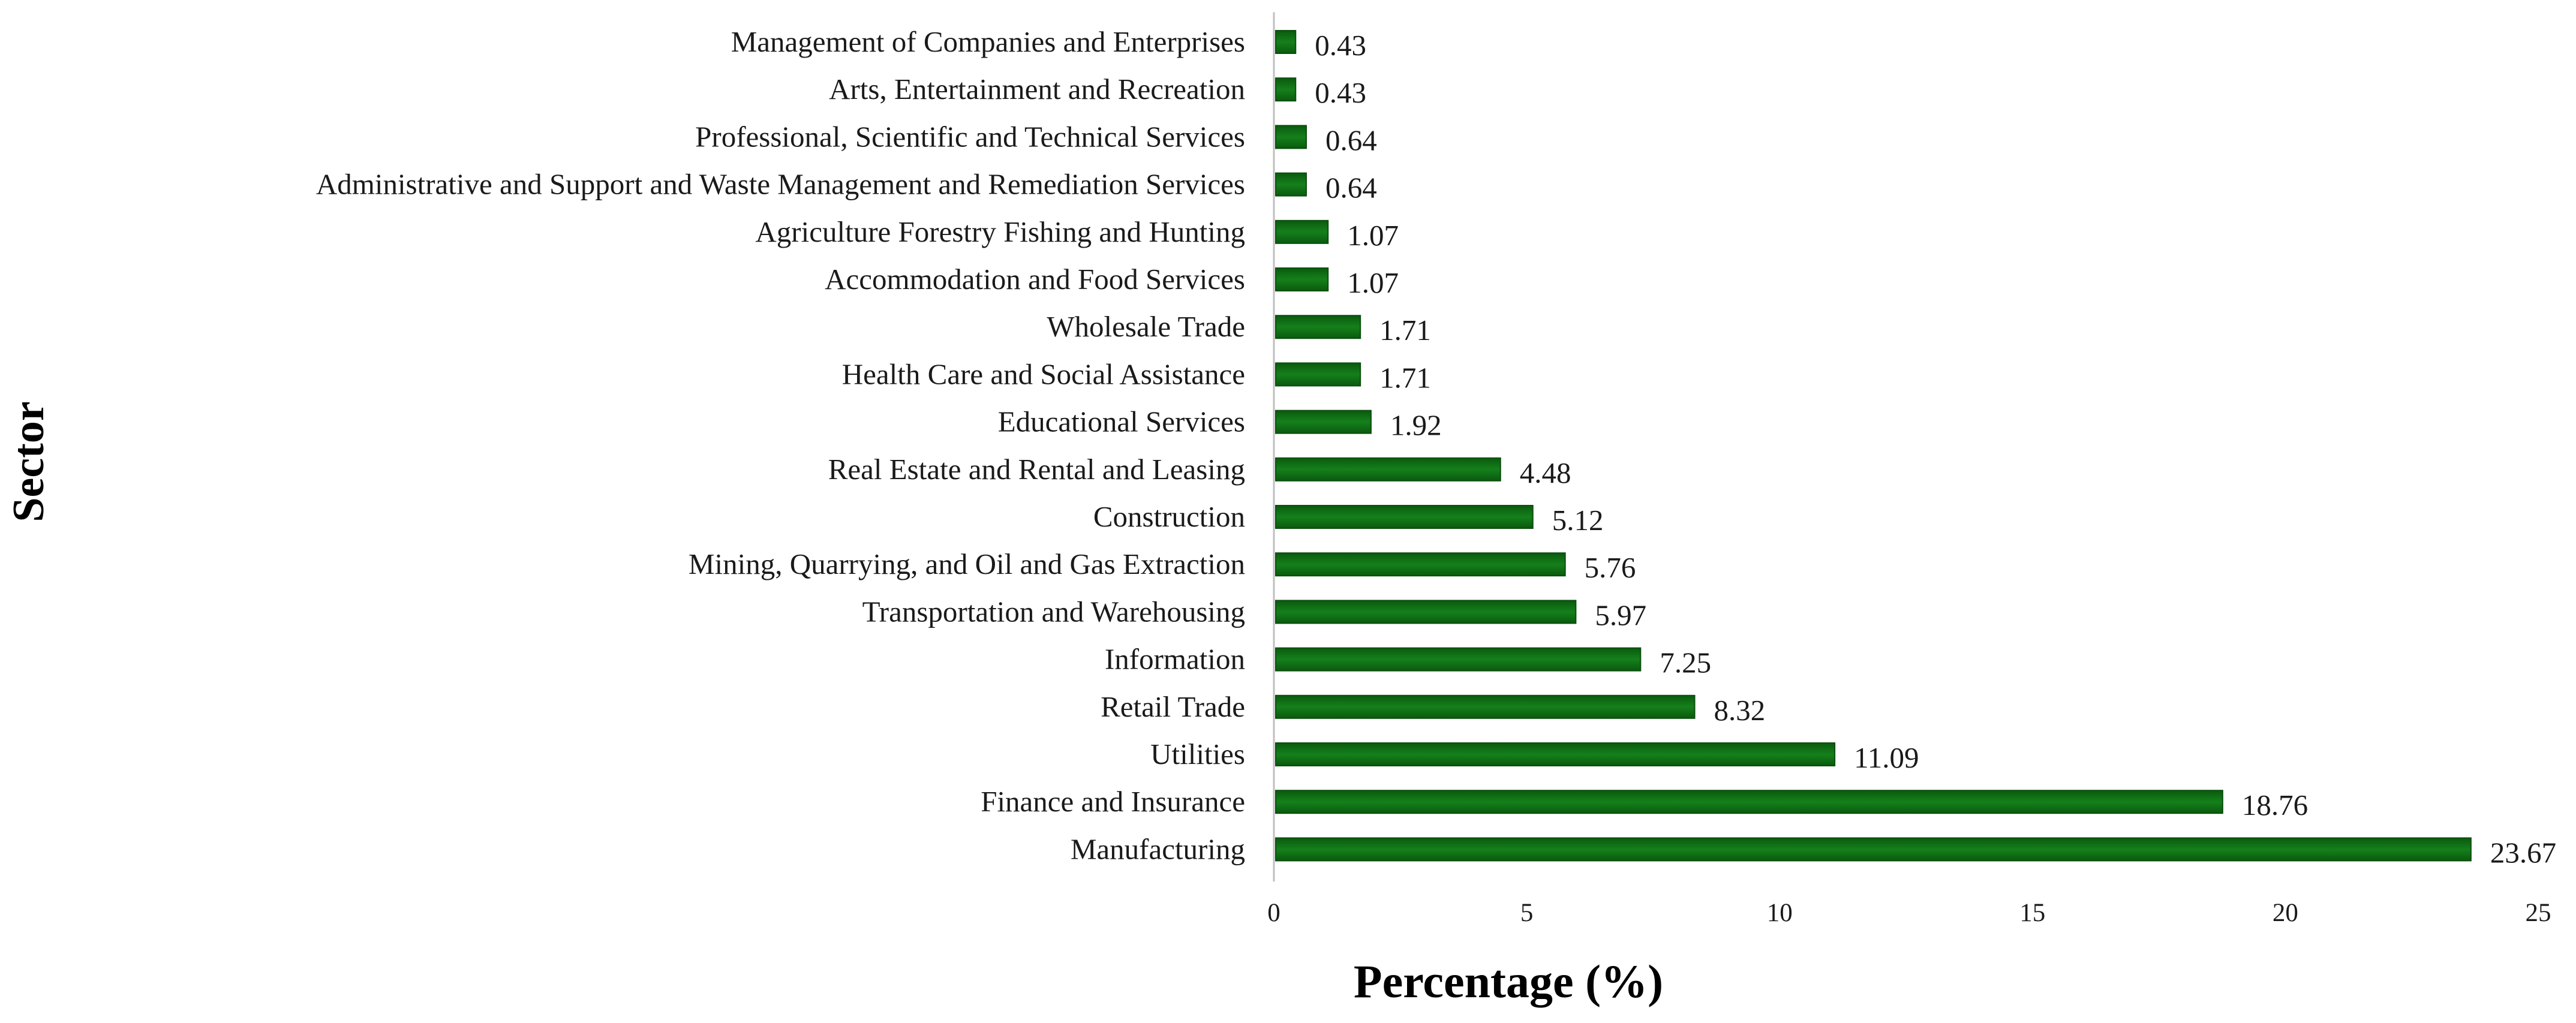 The image size is (2576, 1023). Describe the element at coordinates (1291, 137) in the screenshot. I see `bar-professional-scientific-and-technical-services` at that location.